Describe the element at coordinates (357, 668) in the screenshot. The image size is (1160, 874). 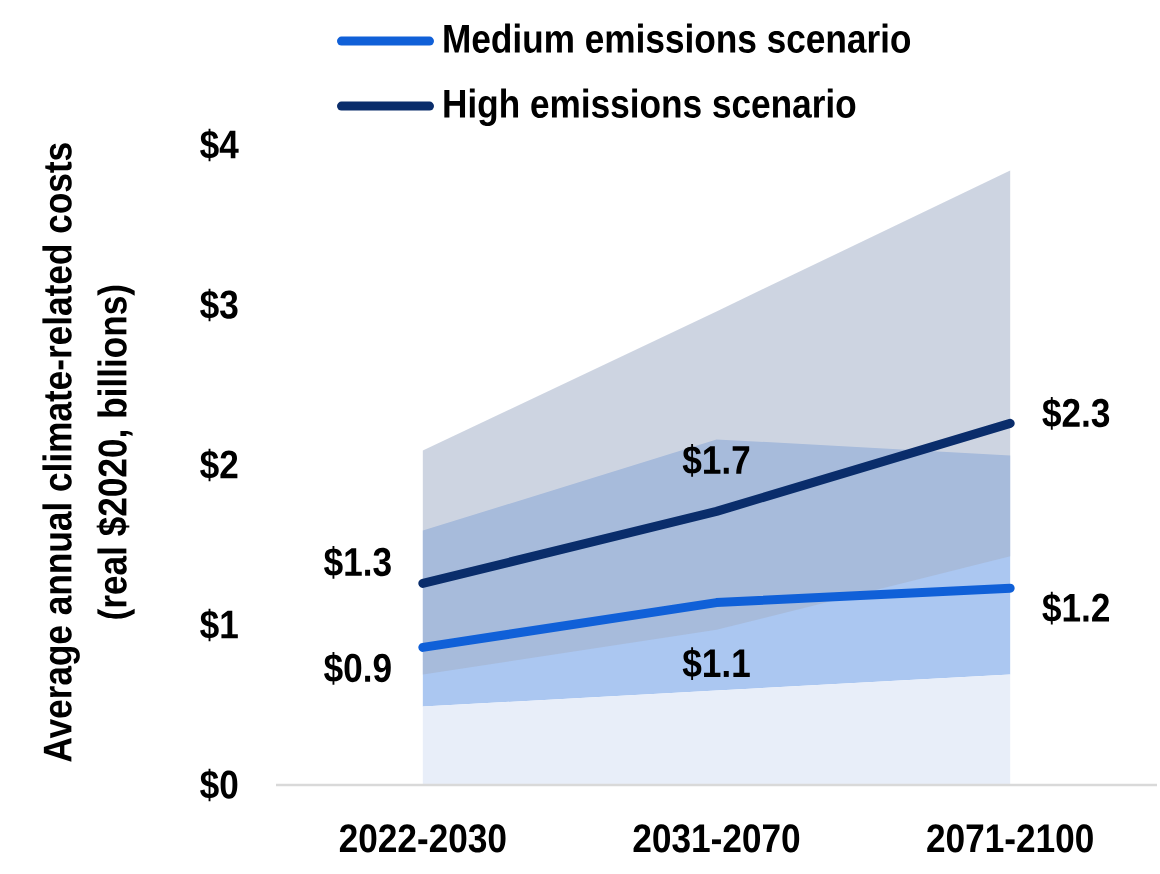
I see `data-label: $0.9` at that location.